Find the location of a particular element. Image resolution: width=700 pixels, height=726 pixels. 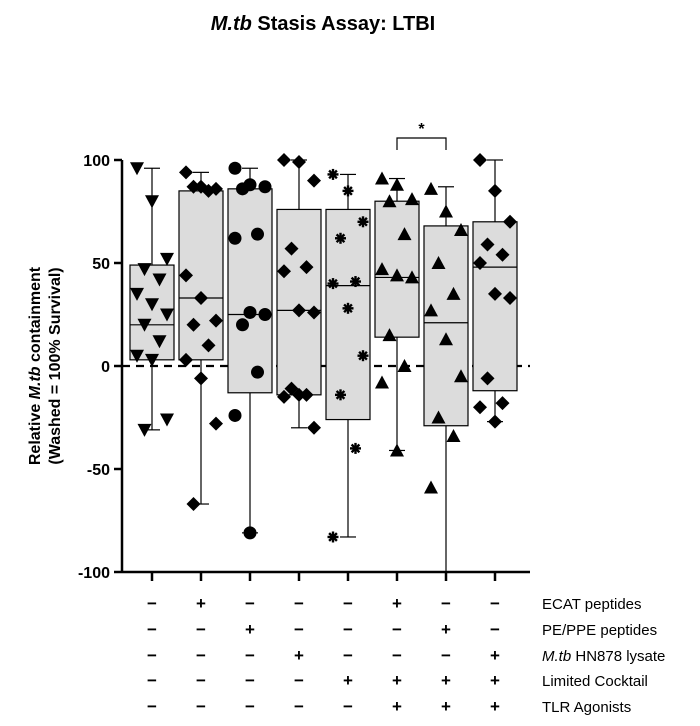

significance-star: * is located at coordinates (421, 129).